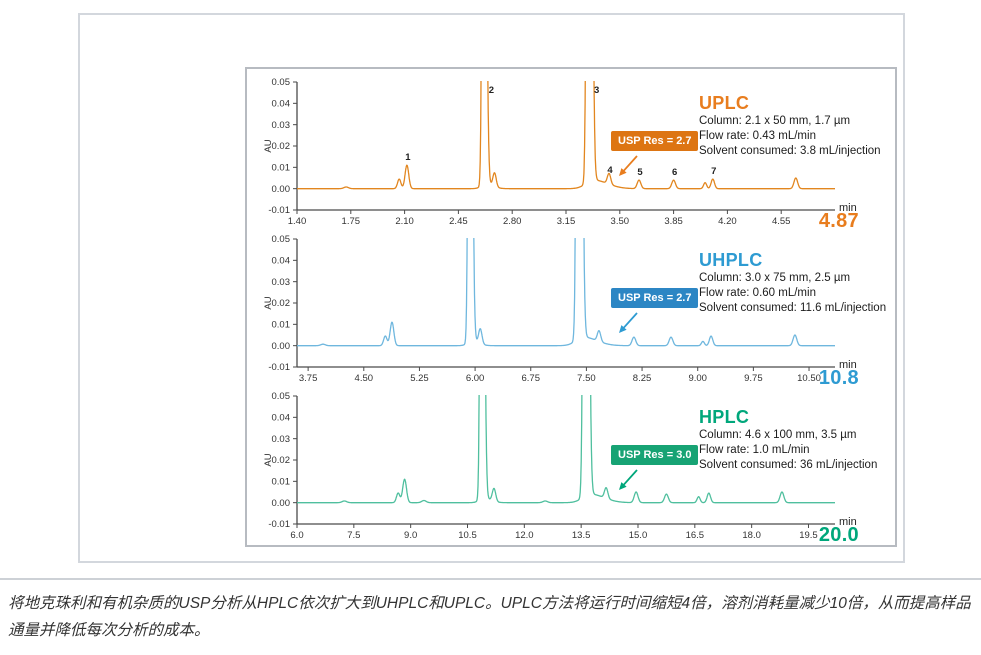  I want to click on svg-text: 10.5, so click(467, 535).